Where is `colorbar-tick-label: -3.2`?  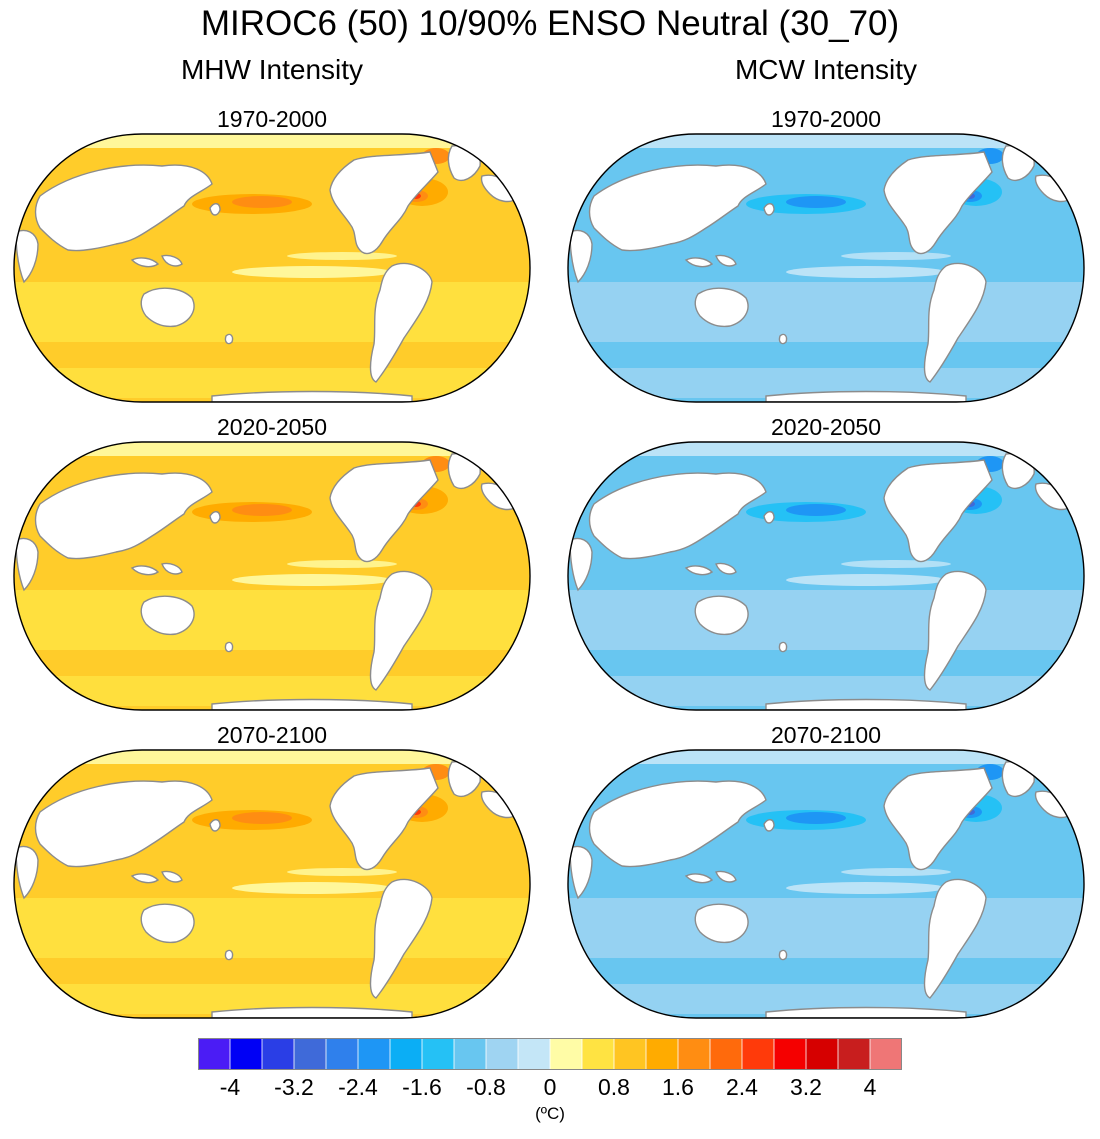 colorbar-tick-label: -3.2 is located at coordinates (294, 1087).